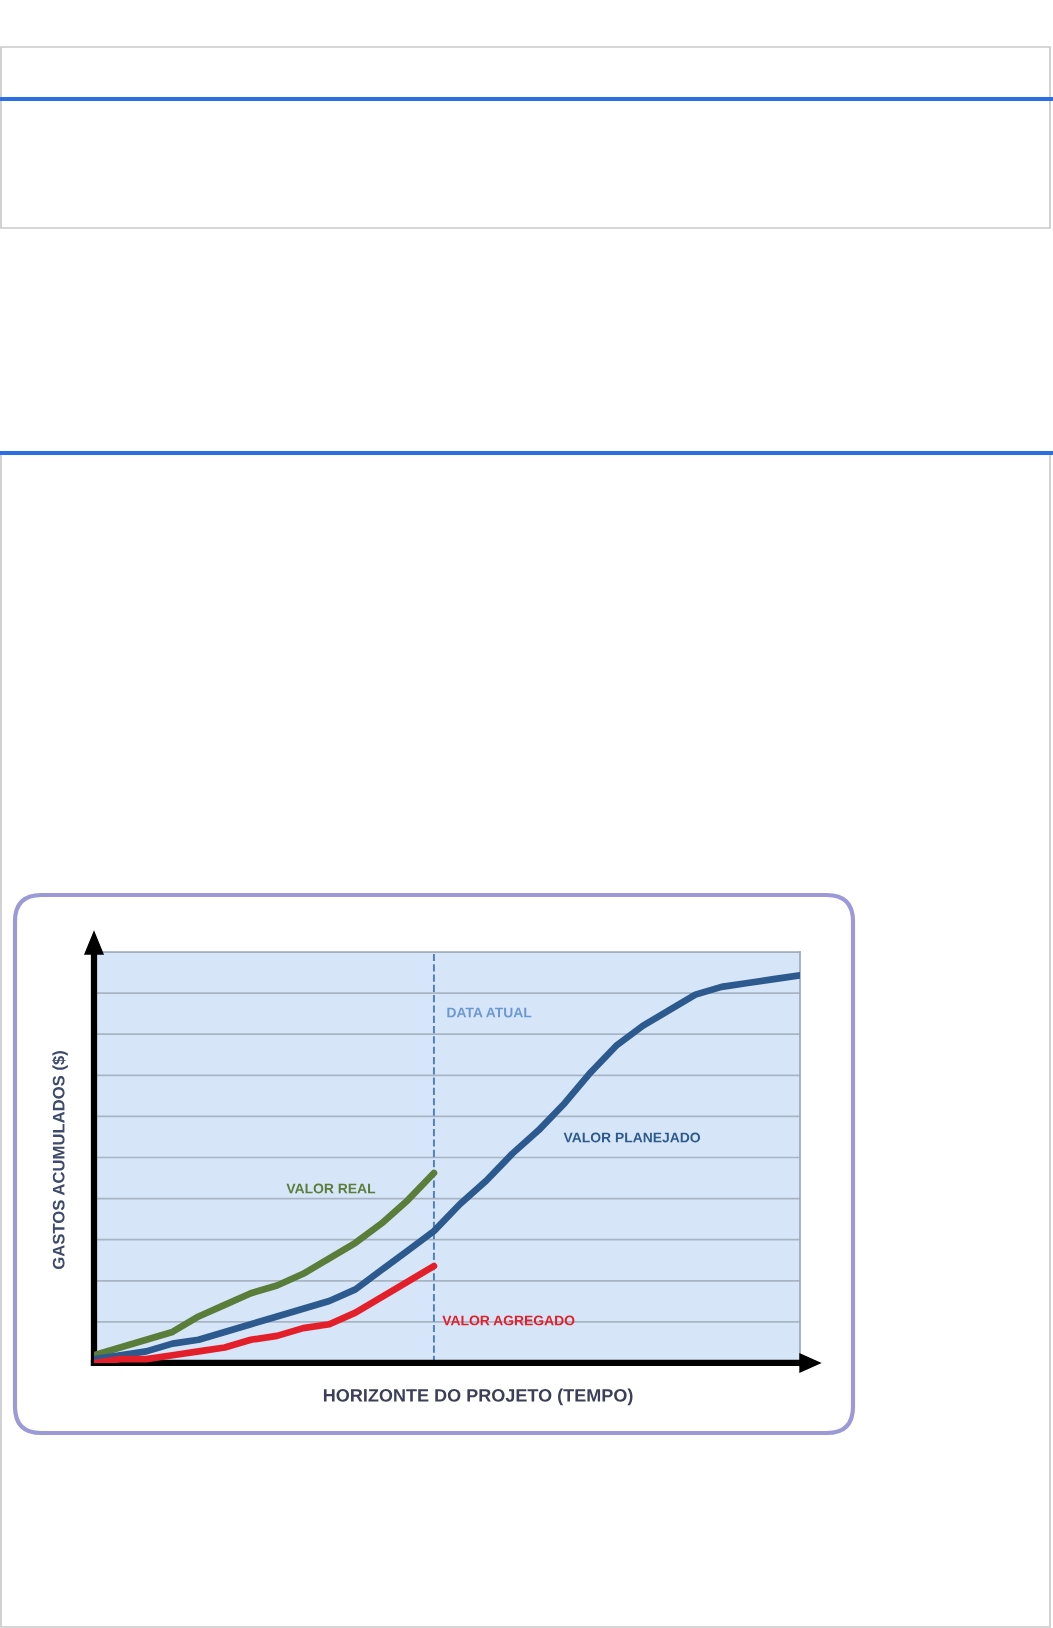 The width and height of the screenshot is (1053, 1628). What do you see at coordinates (478, 1397) in the screenshot?
I see `x-axis-title: HORIZONTE DO PROJETO (TEMPO)` at bounding box center [478, 1397].